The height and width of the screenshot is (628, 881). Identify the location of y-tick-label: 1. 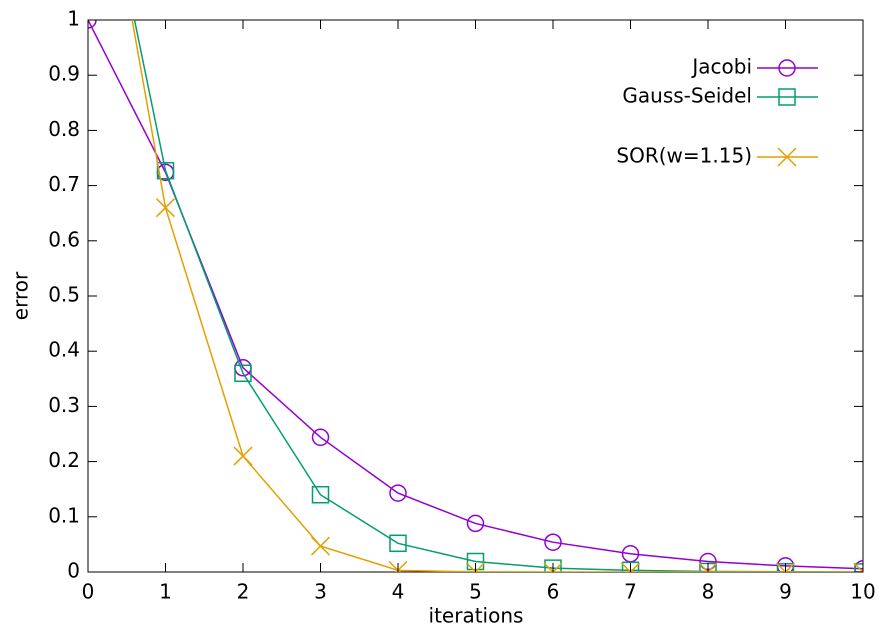
(73, 19).